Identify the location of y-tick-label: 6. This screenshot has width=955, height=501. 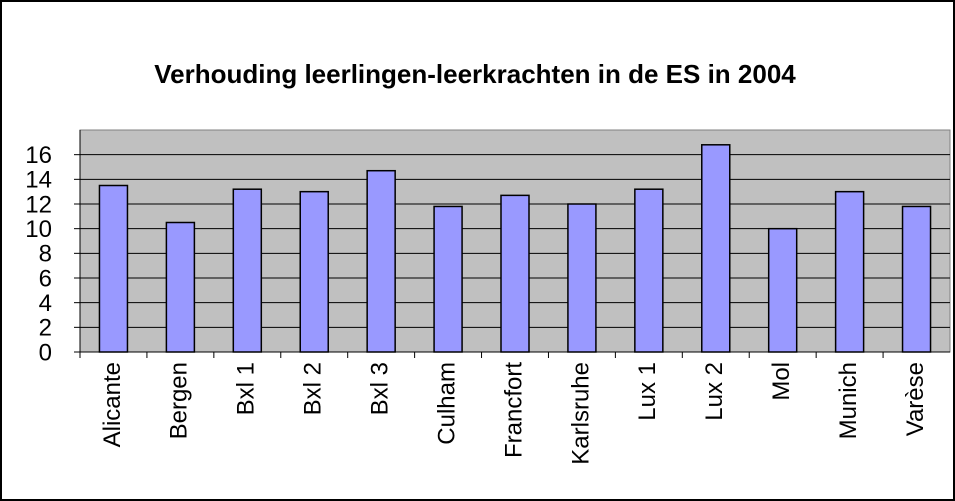
(45, 278).